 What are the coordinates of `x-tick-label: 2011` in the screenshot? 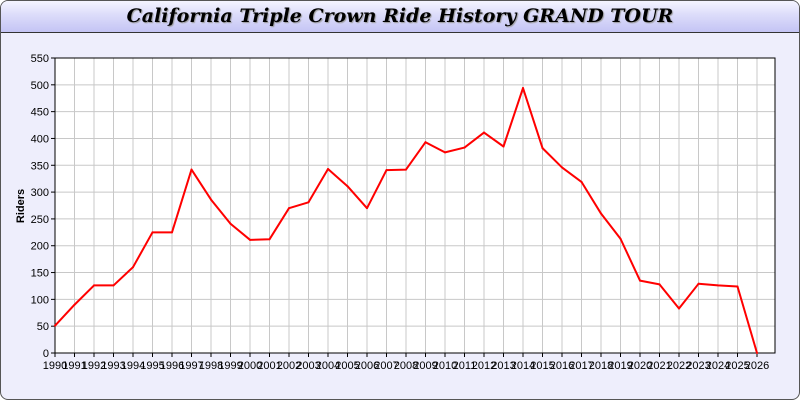 It's located at (465, 366).